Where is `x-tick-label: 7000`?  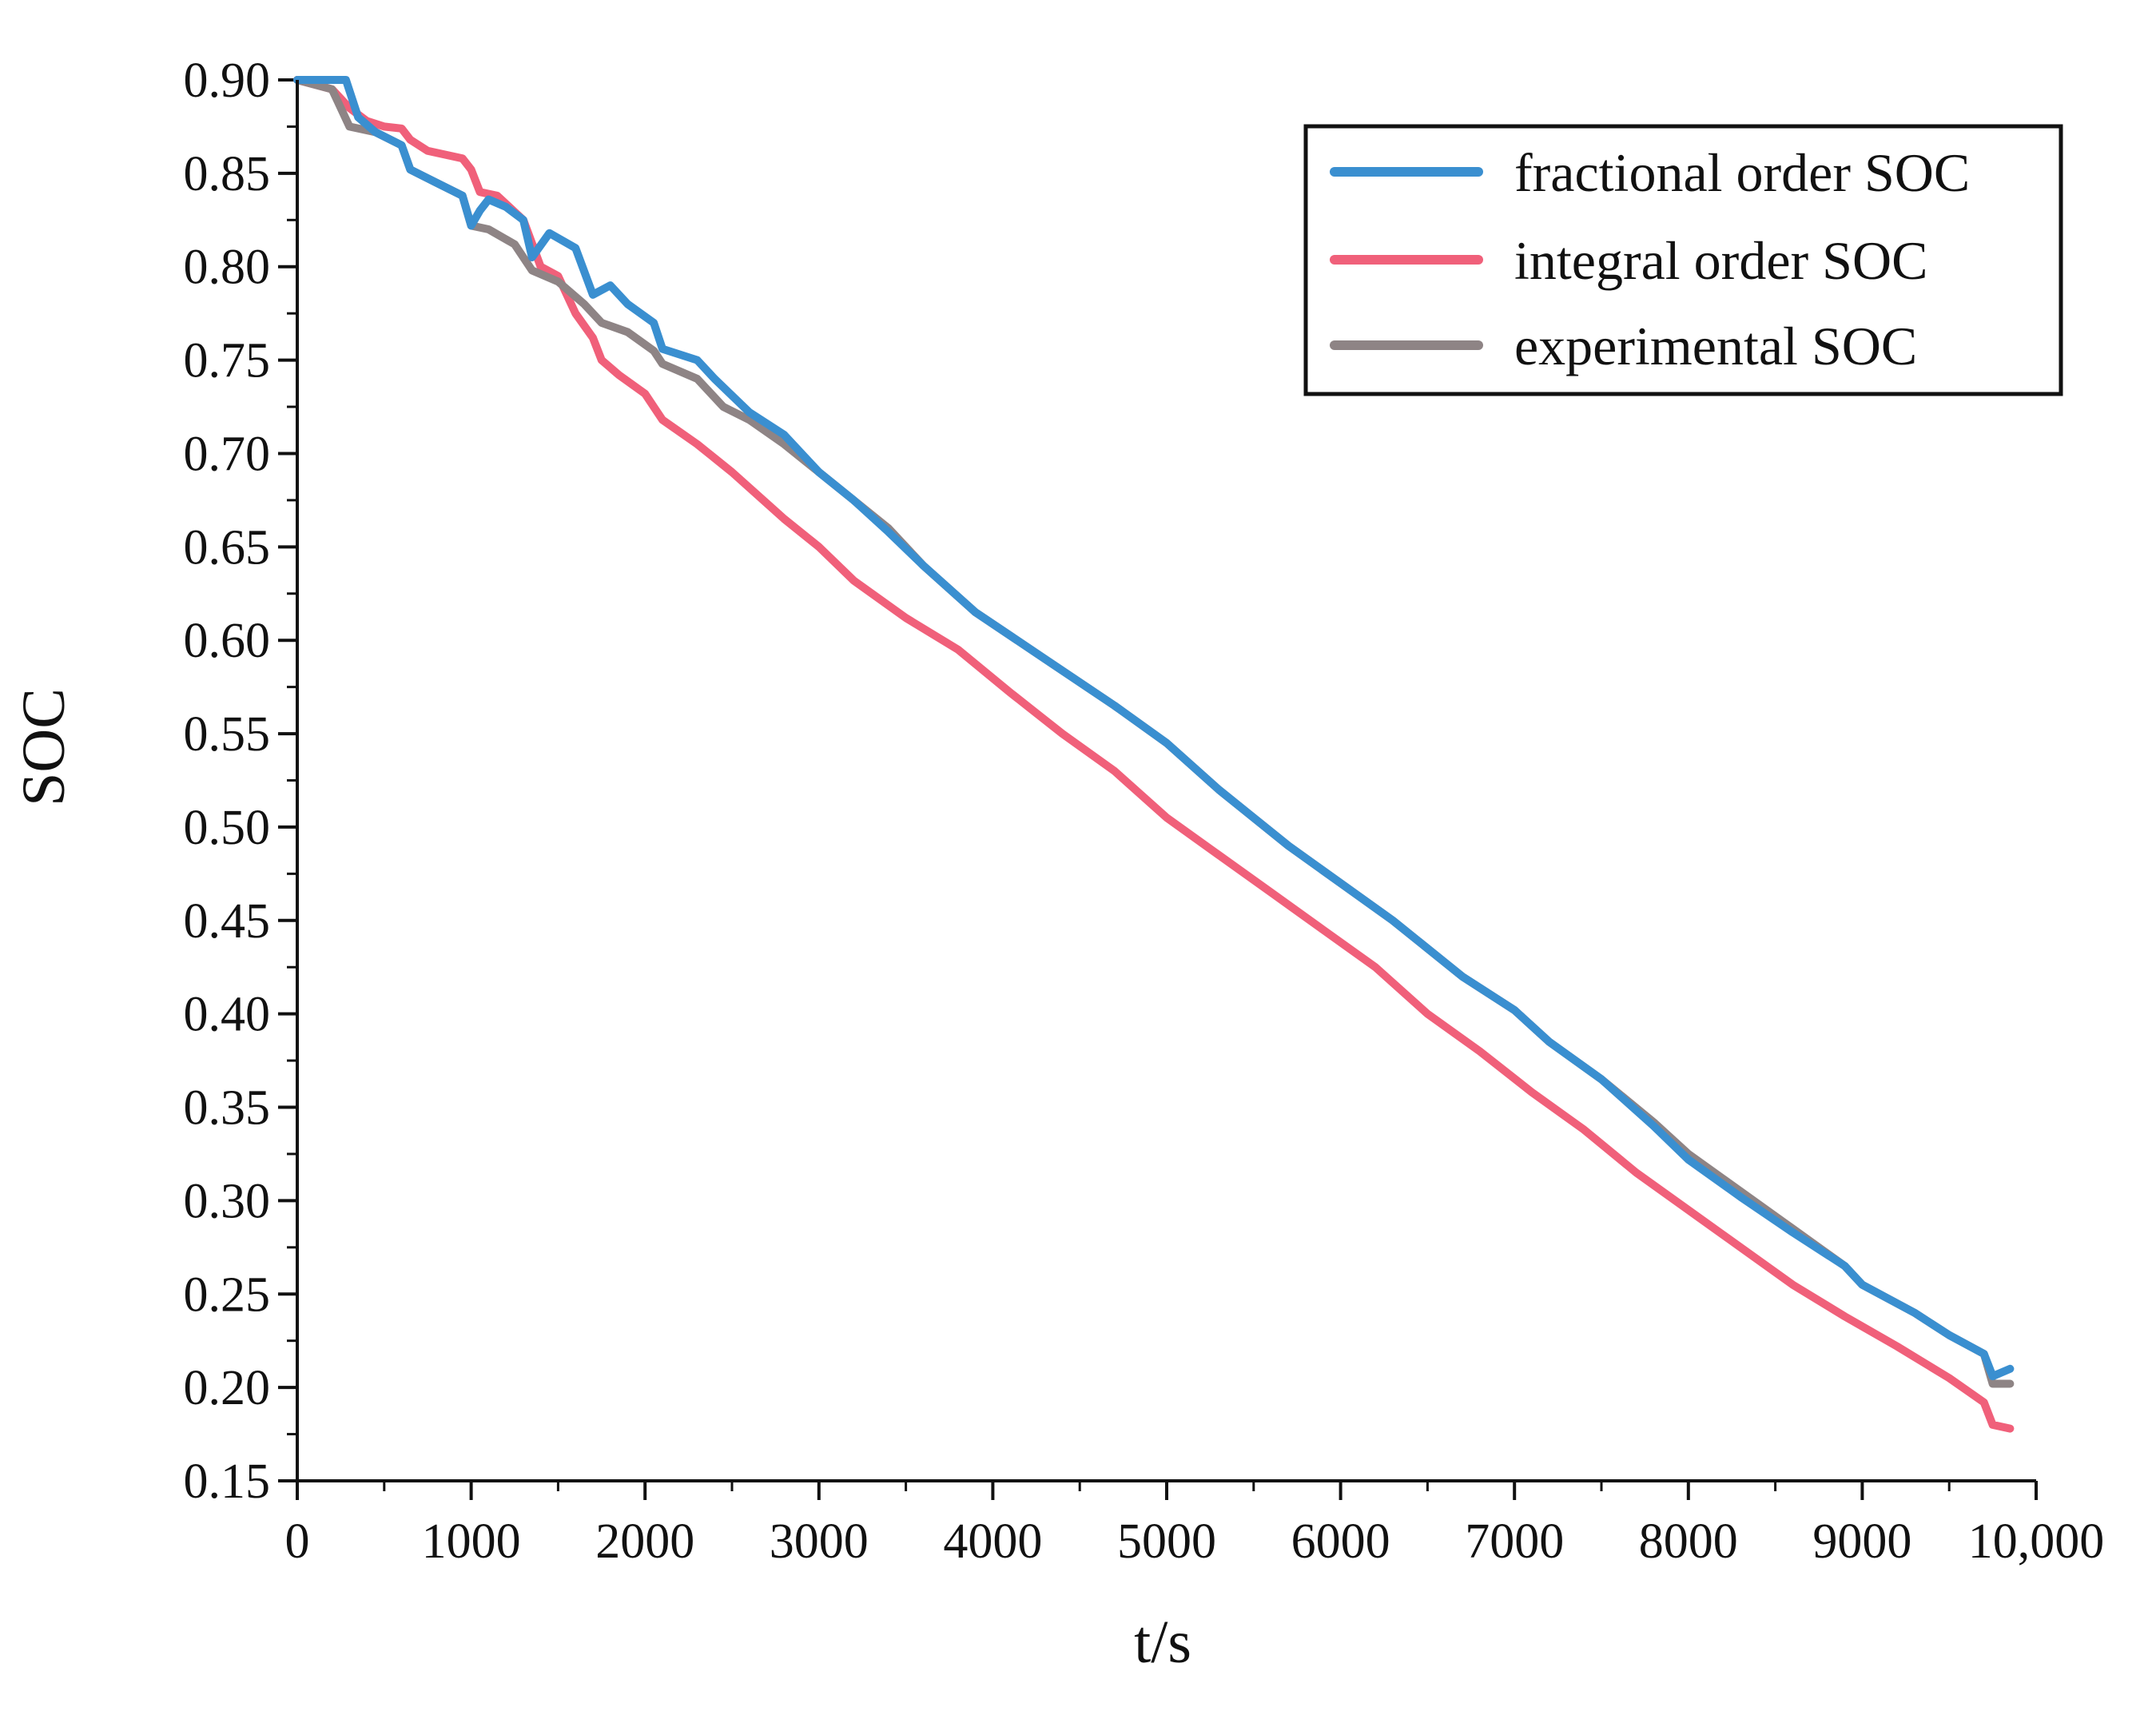 x-tick-label: 7000 is located at coordinates (1514, 1541).